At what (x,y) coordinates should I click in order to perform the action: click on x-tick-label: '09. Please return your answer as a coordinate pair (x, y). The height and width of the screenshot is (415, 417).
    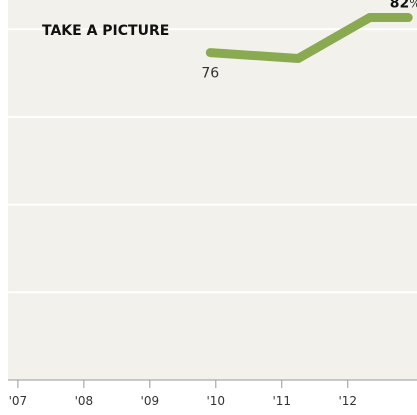
    Looking at the image, I should click on (150, 401).